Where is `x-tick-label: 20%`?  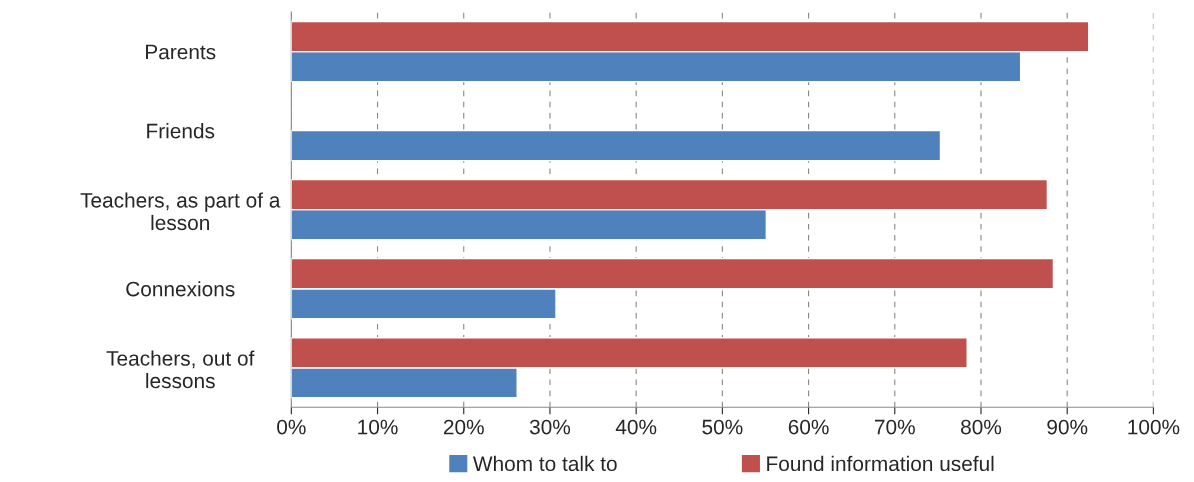 x-tick-label: 20% is located at coordinates (463, 427).